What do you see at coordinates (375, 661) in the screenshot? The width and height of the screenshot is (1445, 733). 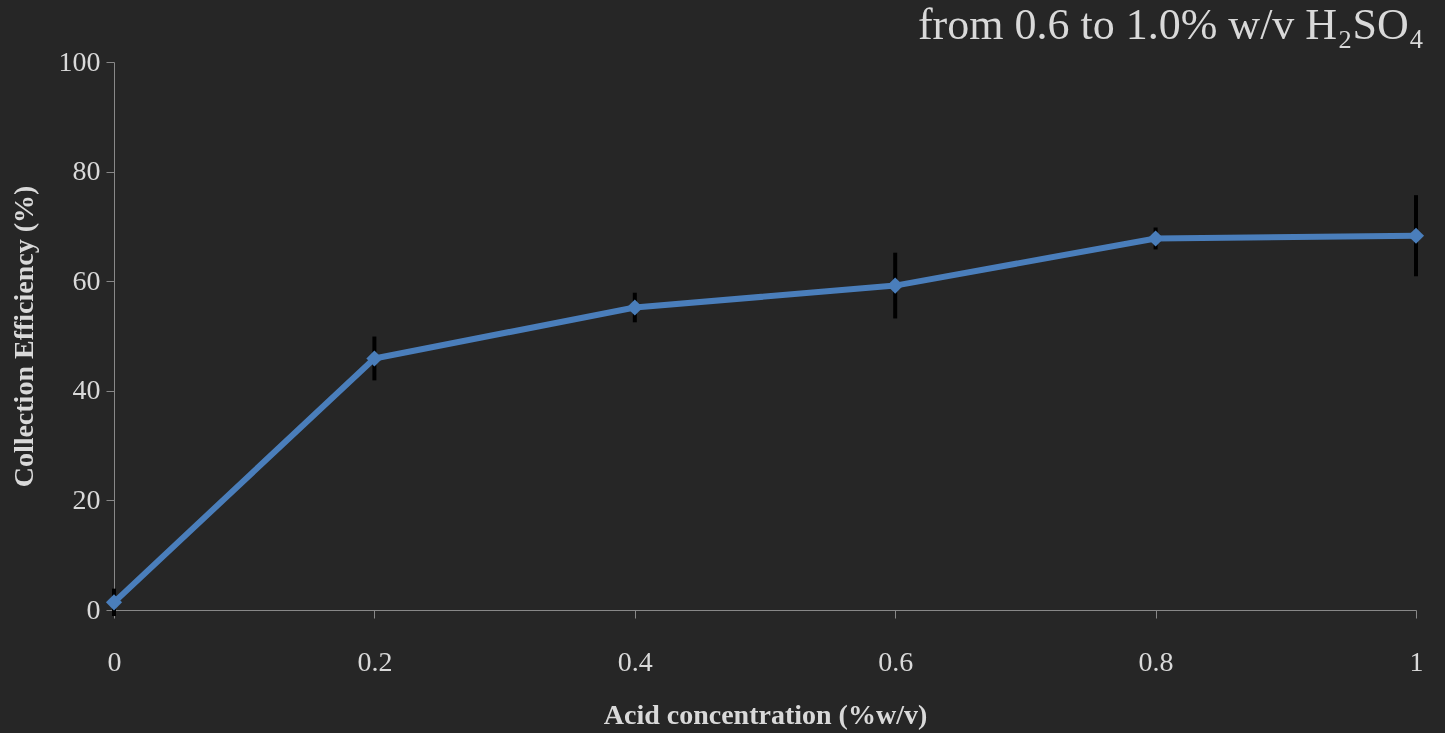 I see `x-tick-label: 0.2` at bounding box center [375, 661].